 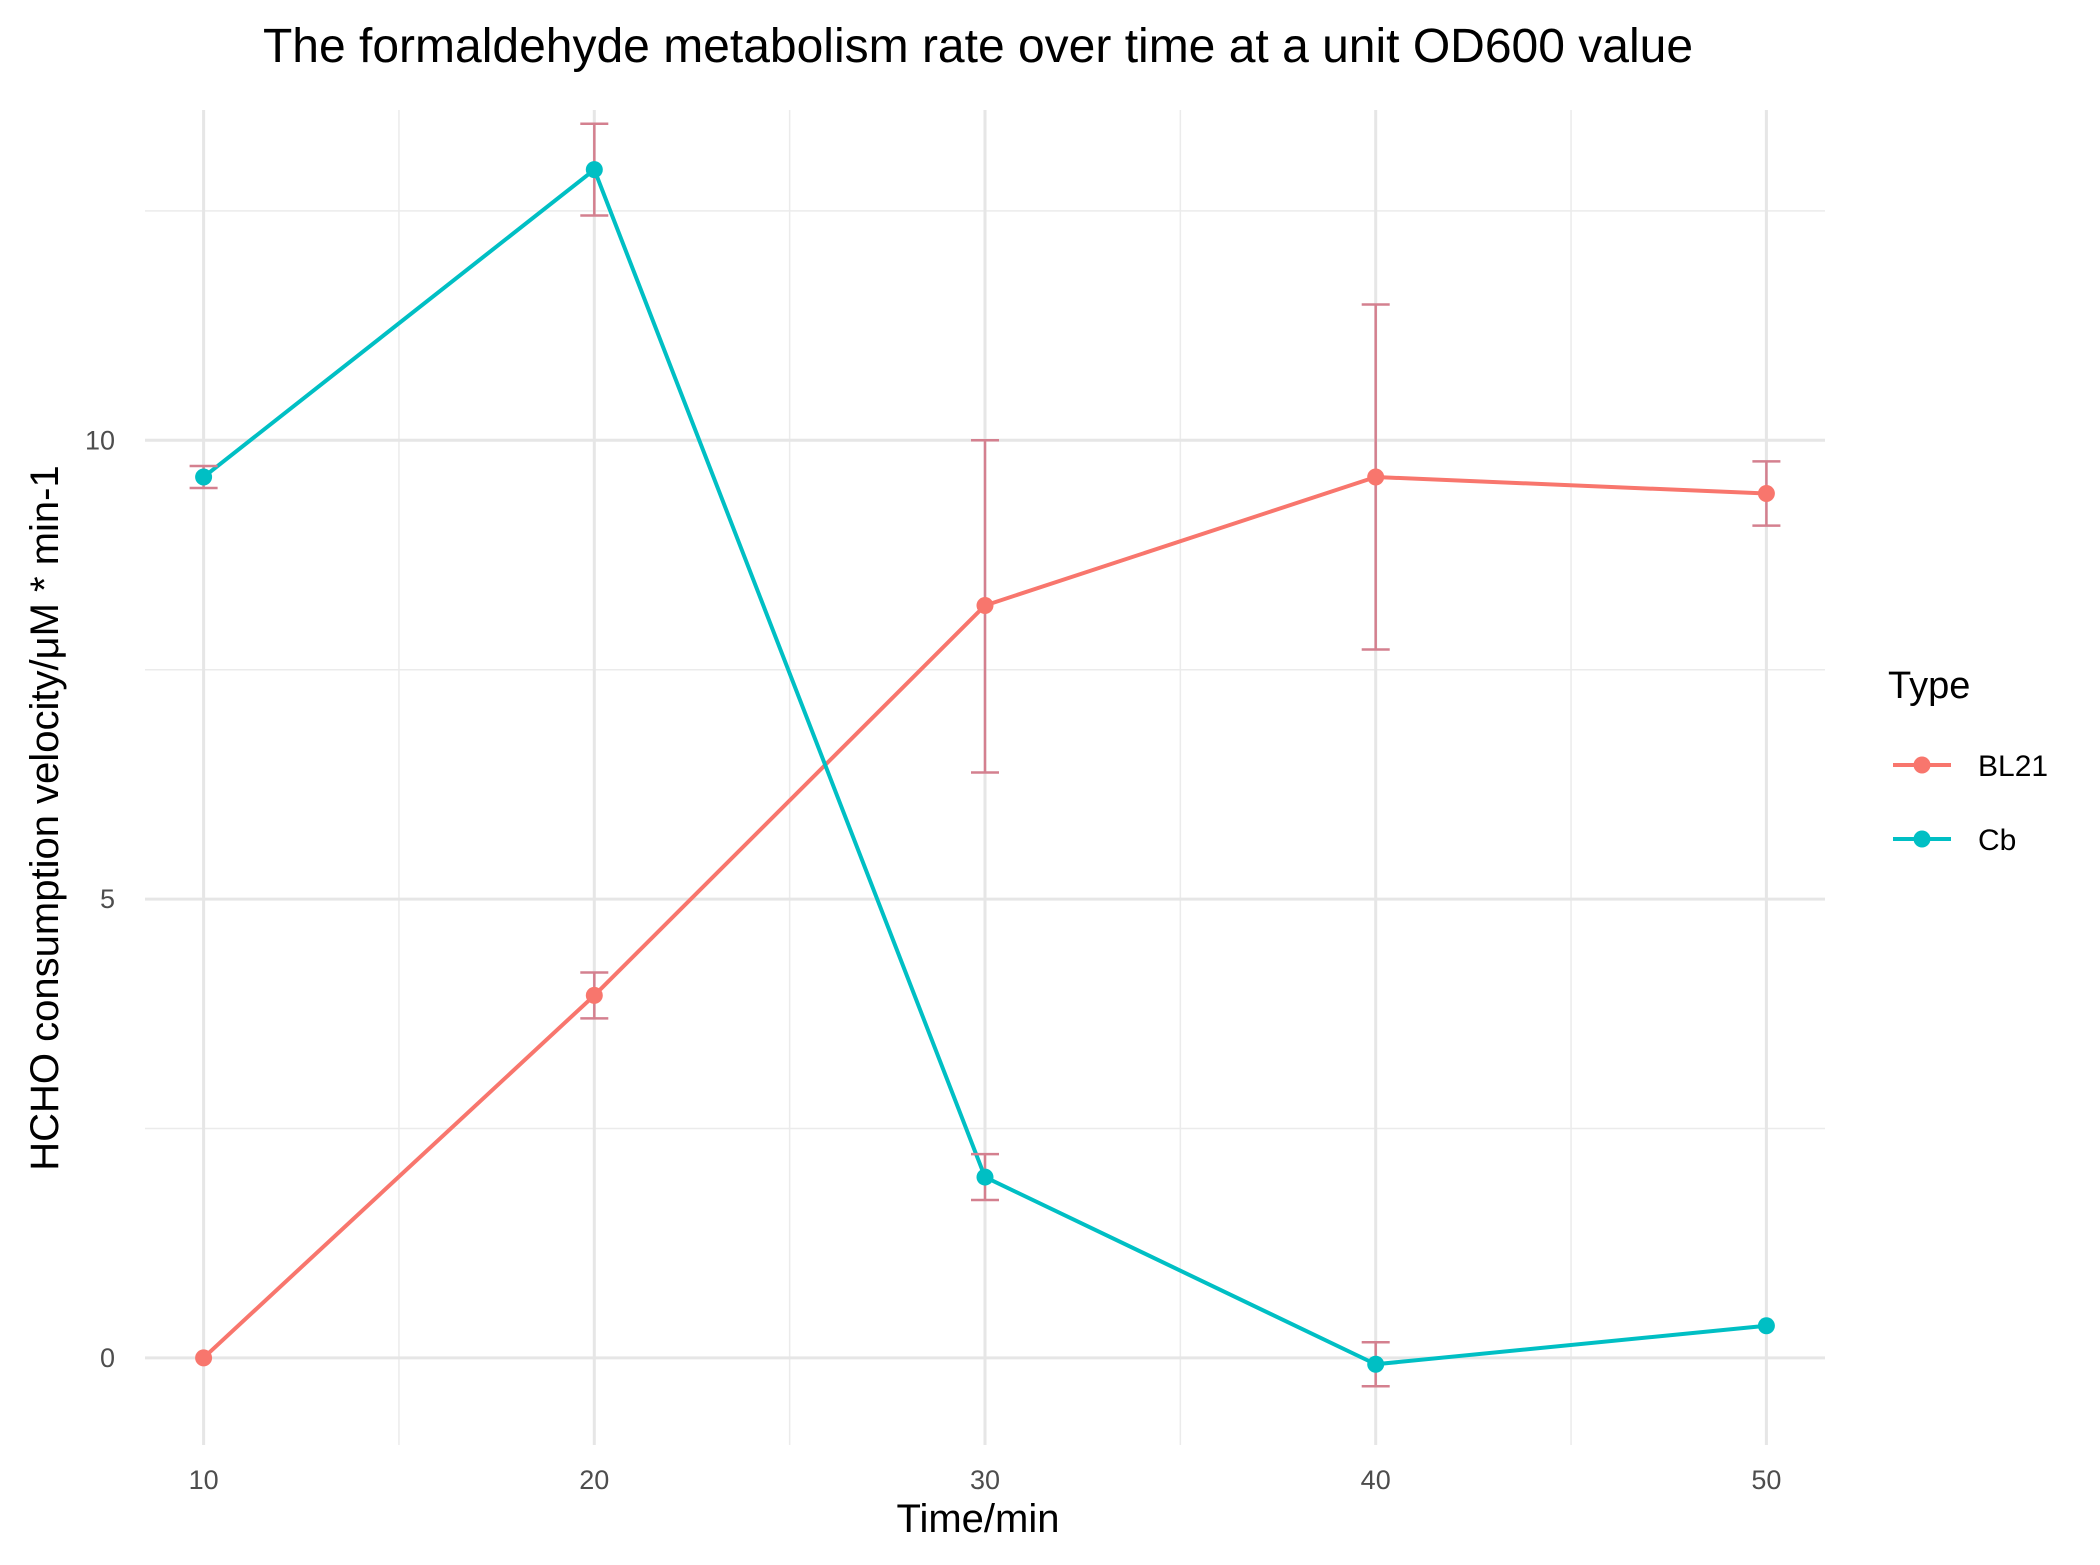 What do you see at coordinates (204, 1480) in the screenshot?
I see `x-tick-label: 10` at bounding box center [204, 1480].